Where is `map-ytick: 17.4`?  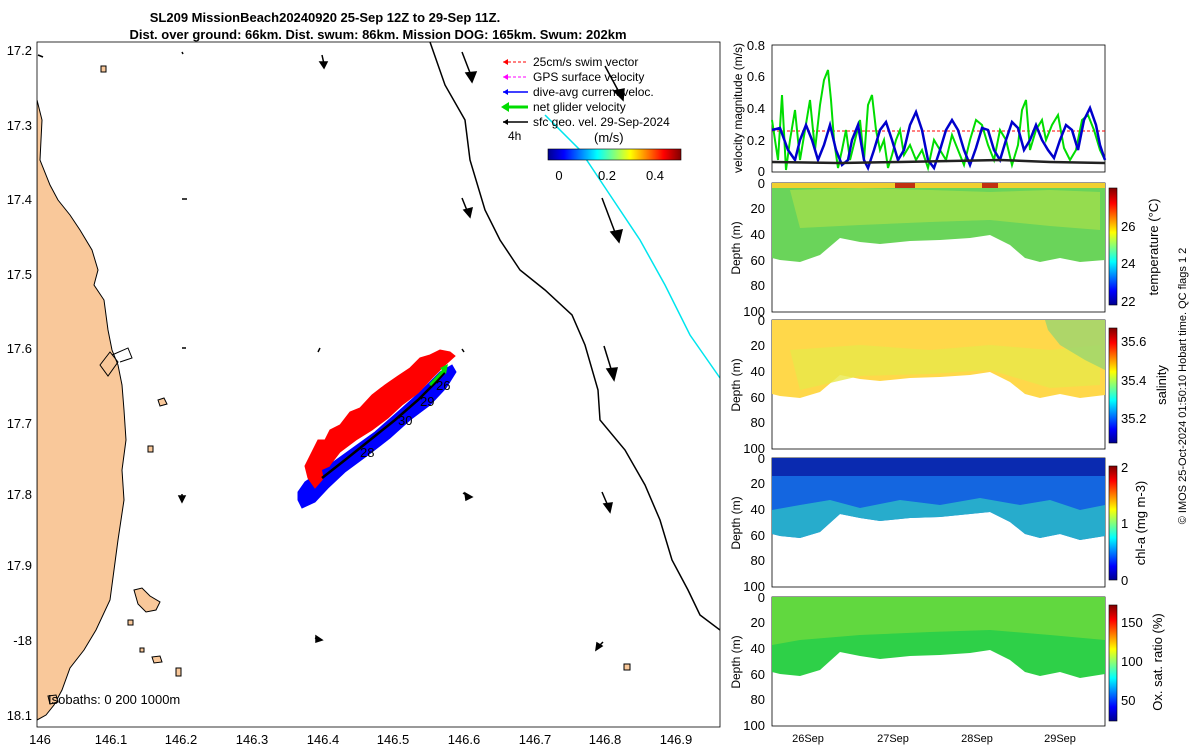
map-ytick: 17.4 is located at coordinates (19, 199).